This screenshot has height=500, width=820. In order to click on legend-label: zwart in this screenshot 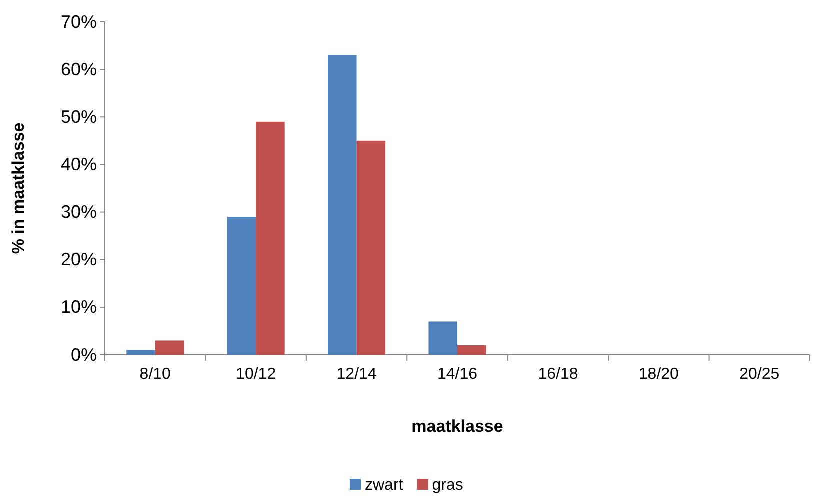, I will do `click(384, 485)`.